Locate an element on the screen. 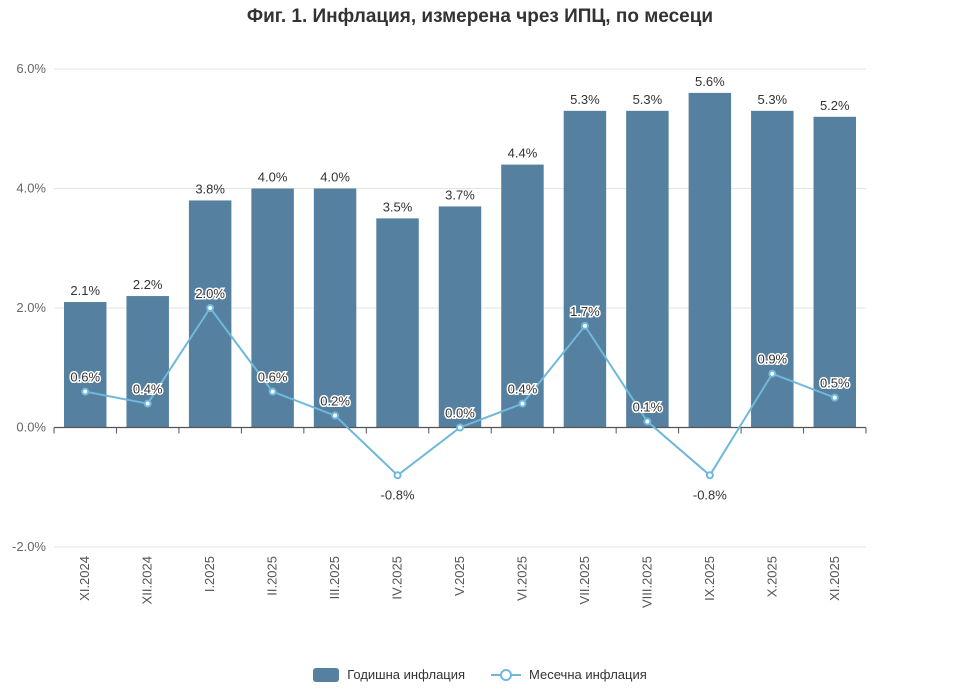 This screenshot has width=960, height=693. line-data-label: 2.0% is located at coordinates (210, 293).